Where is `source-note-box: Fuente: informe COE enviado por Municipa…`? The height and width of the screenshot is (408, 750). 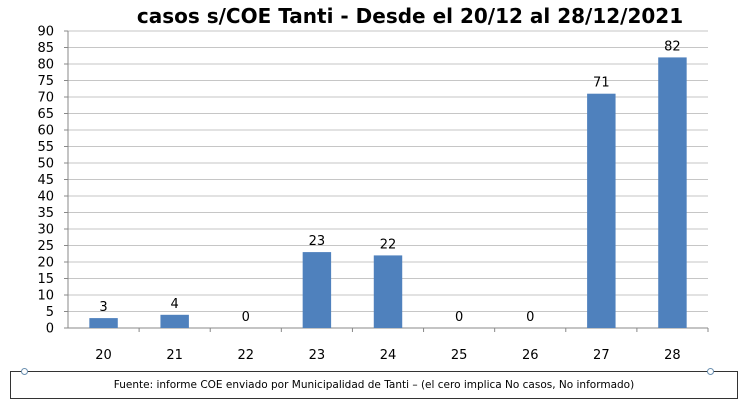
source-note-box: Fuente: informe COE enviado por Municipa… is located at coordinates (374, 385).